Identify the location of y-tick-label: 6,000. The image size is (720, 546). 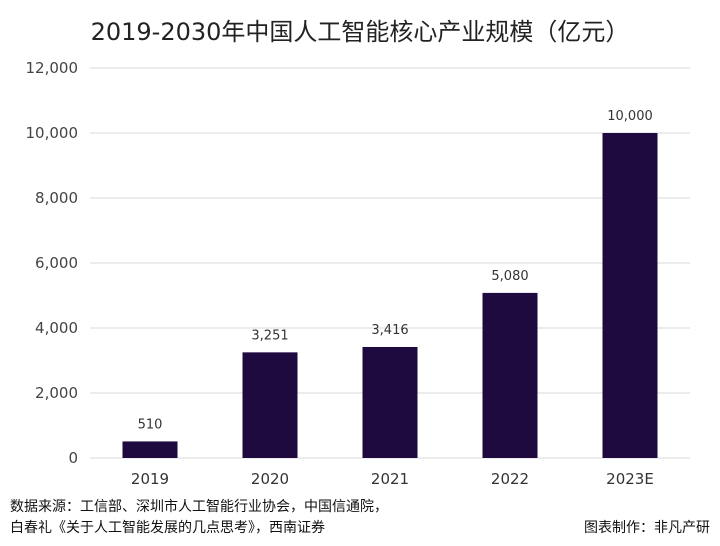
(56, 263).